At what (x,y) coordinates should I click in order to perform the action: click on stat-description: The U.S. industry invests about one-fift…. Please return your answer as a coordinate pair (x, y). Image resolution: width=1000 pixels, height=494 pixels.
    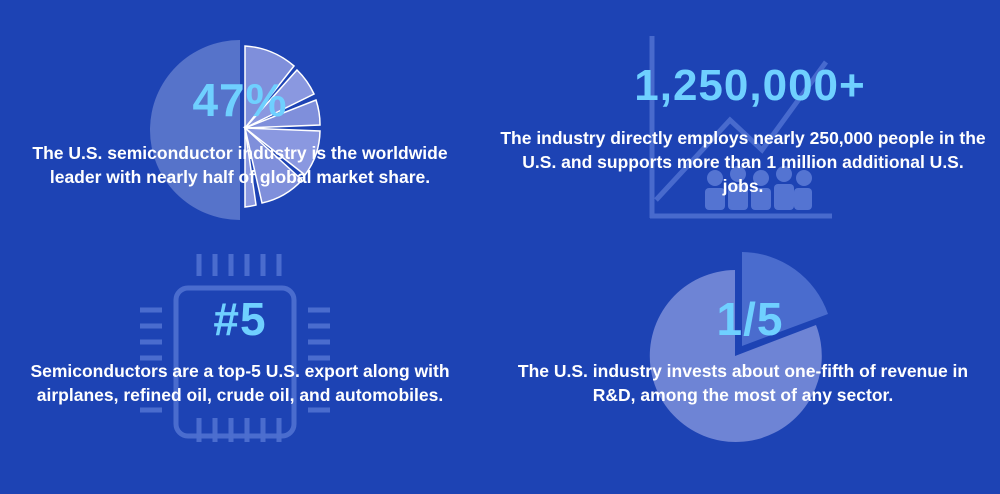
    Looking at the image, I should click on (743, 383).